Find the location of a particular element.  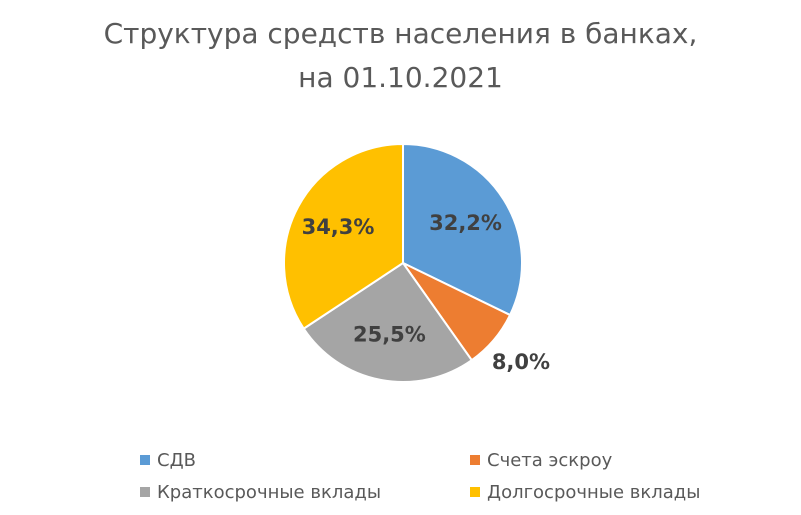

legend-label: Счета эскроу is located at coordinates (550, 460).